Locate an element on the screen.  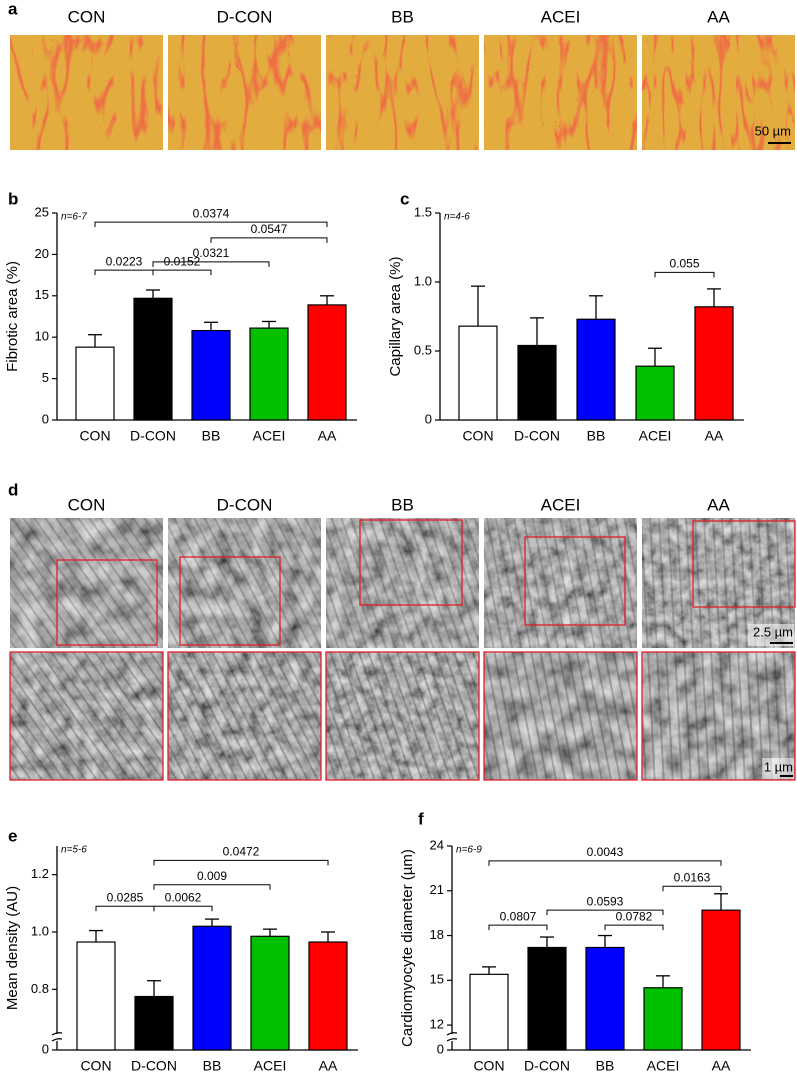
y-tick-label: 18 is located at coordinates (437, 934).